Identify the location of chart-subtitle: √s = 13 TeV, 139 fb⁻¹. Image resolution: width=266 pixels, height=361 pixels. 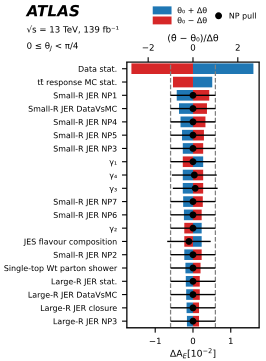
(72, 30).